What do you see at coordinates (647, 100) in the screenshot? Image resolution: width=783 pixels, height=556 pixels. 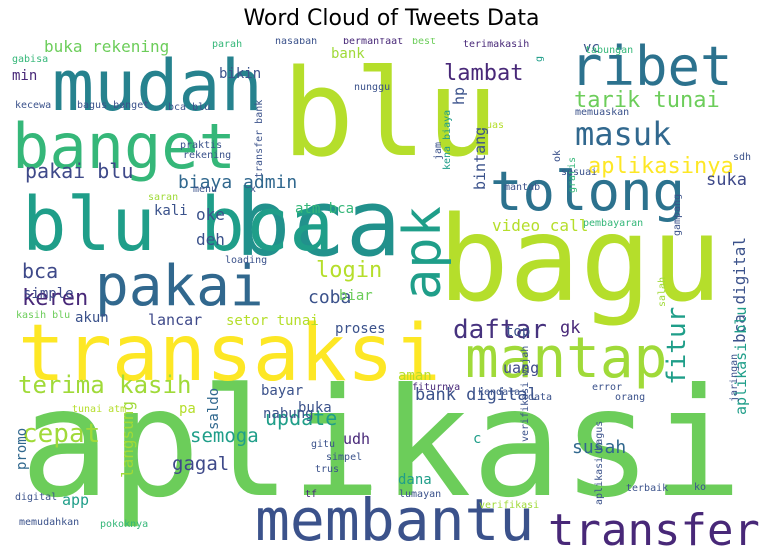 I see `word-20: tarik tunai` at bounding box center [647, 100].